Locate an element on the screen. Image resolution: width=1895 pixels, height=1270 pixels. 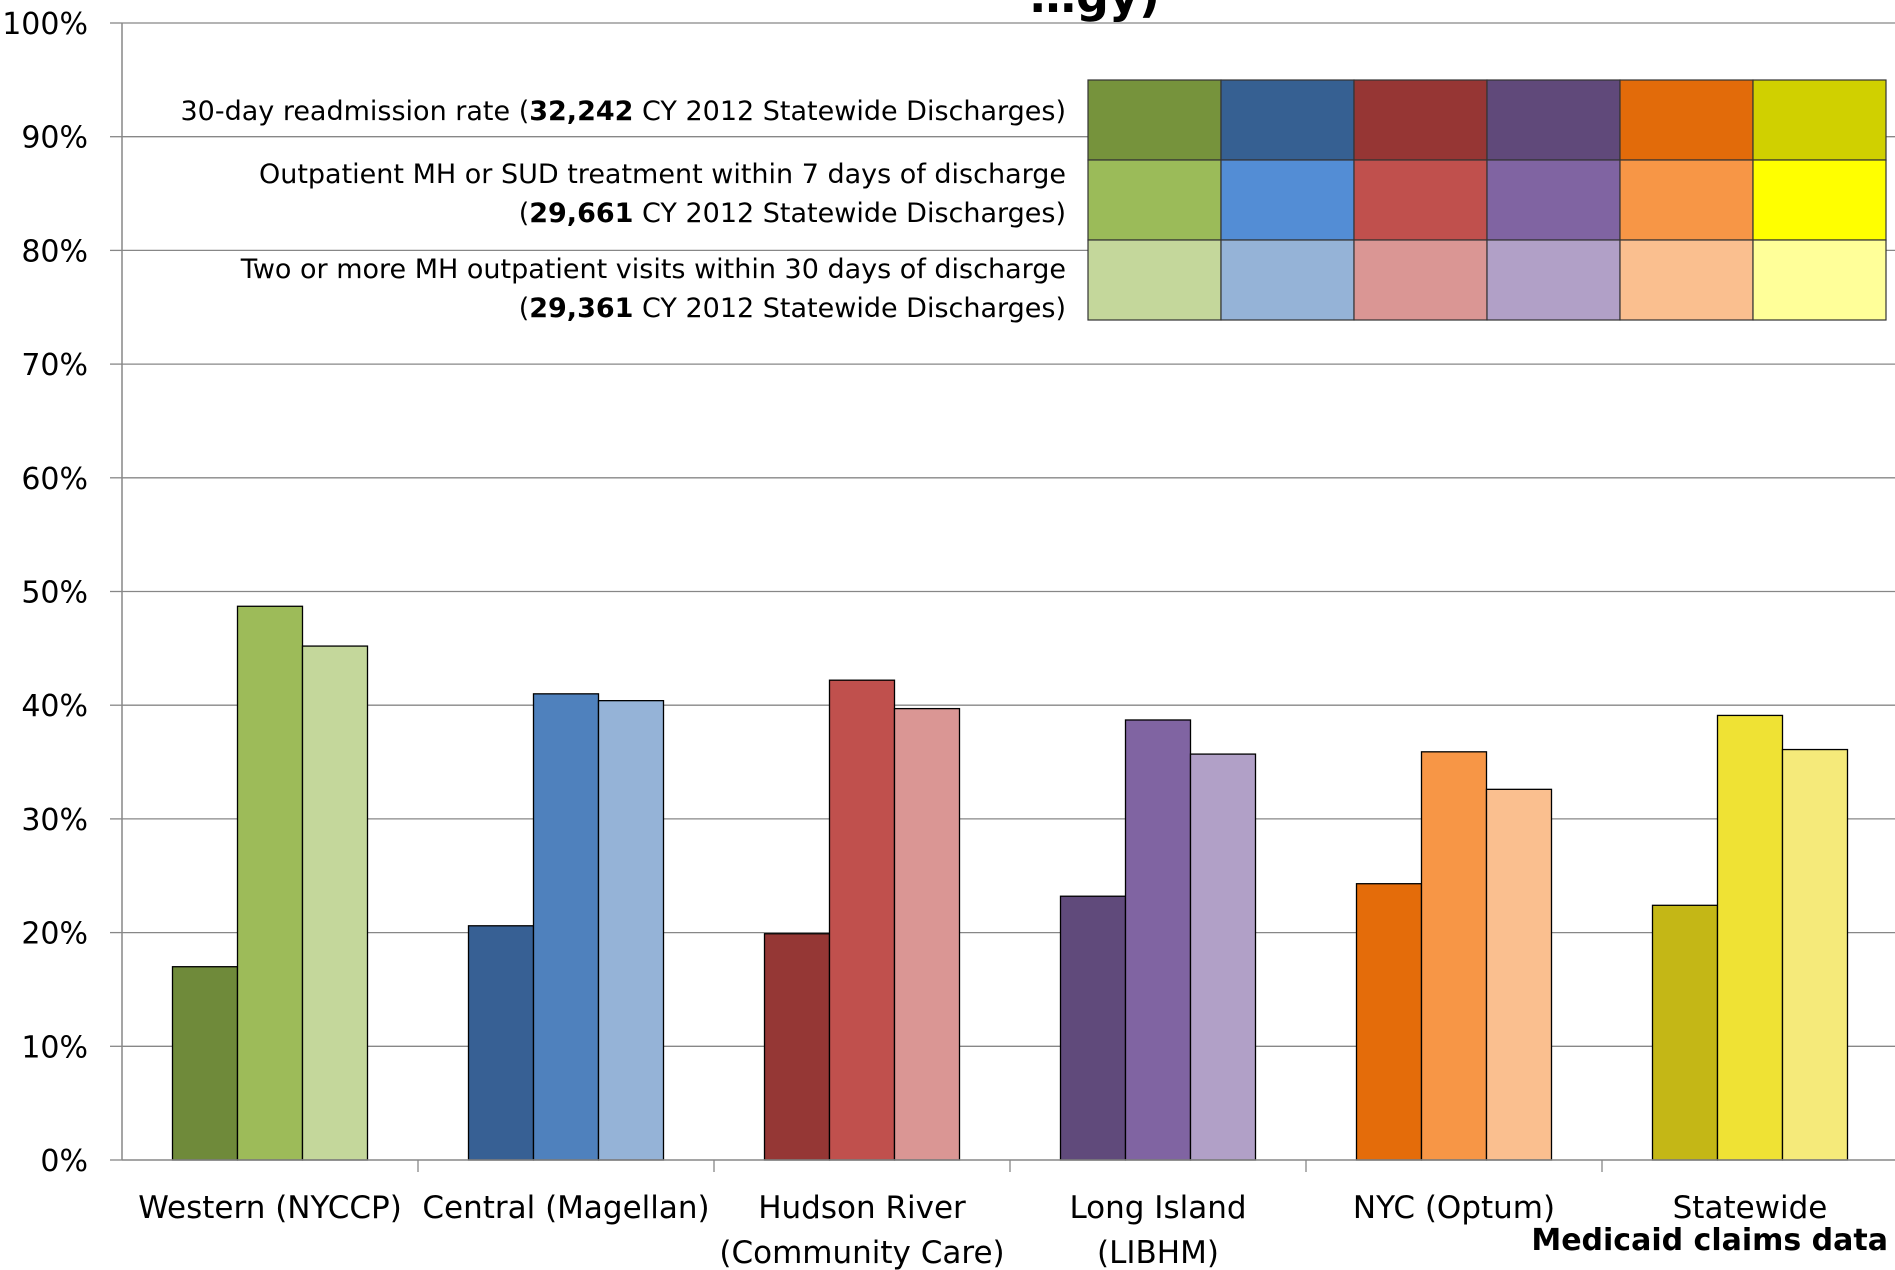
y-tick-label: 30% is located at coordinates (54, 820).